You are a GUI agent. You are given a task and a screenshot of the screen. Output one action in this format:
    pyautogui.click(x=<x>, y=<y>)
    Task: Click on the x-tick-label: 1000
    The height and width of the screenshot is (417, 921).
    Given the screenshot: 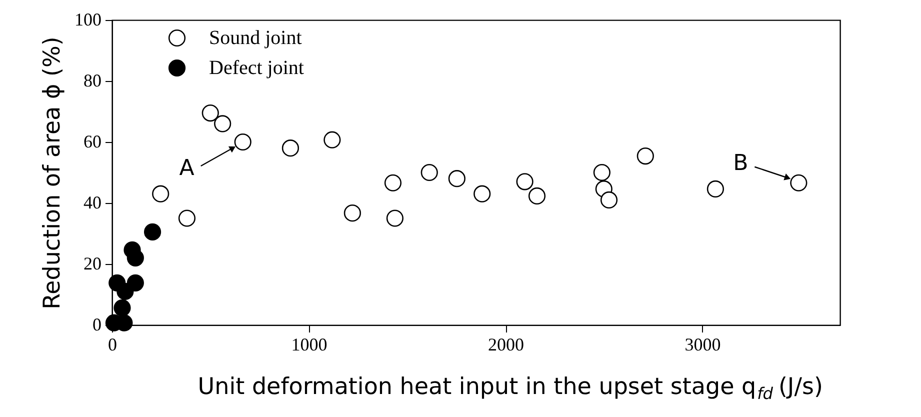 What is the action you would take?
    pyautogui.click(x=309, y=344)
    